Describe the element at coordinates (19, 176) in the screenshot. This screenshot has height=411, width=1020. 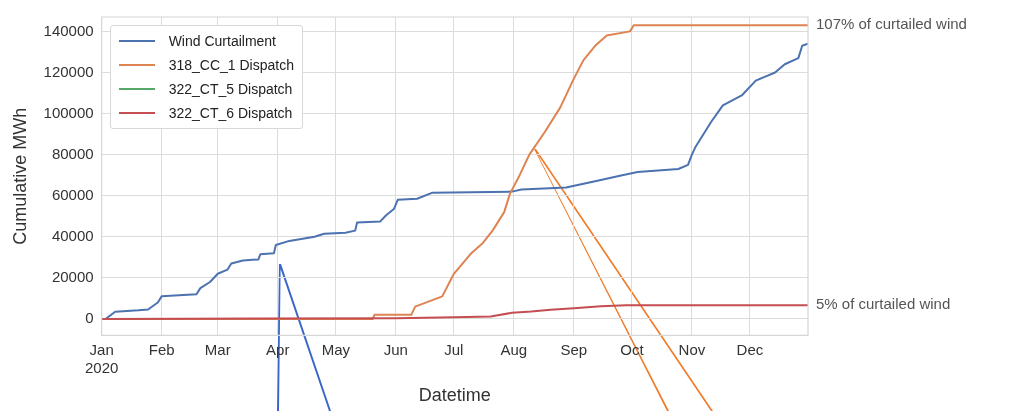
I see `y-axis-title: Cumulative MWh` at that location.